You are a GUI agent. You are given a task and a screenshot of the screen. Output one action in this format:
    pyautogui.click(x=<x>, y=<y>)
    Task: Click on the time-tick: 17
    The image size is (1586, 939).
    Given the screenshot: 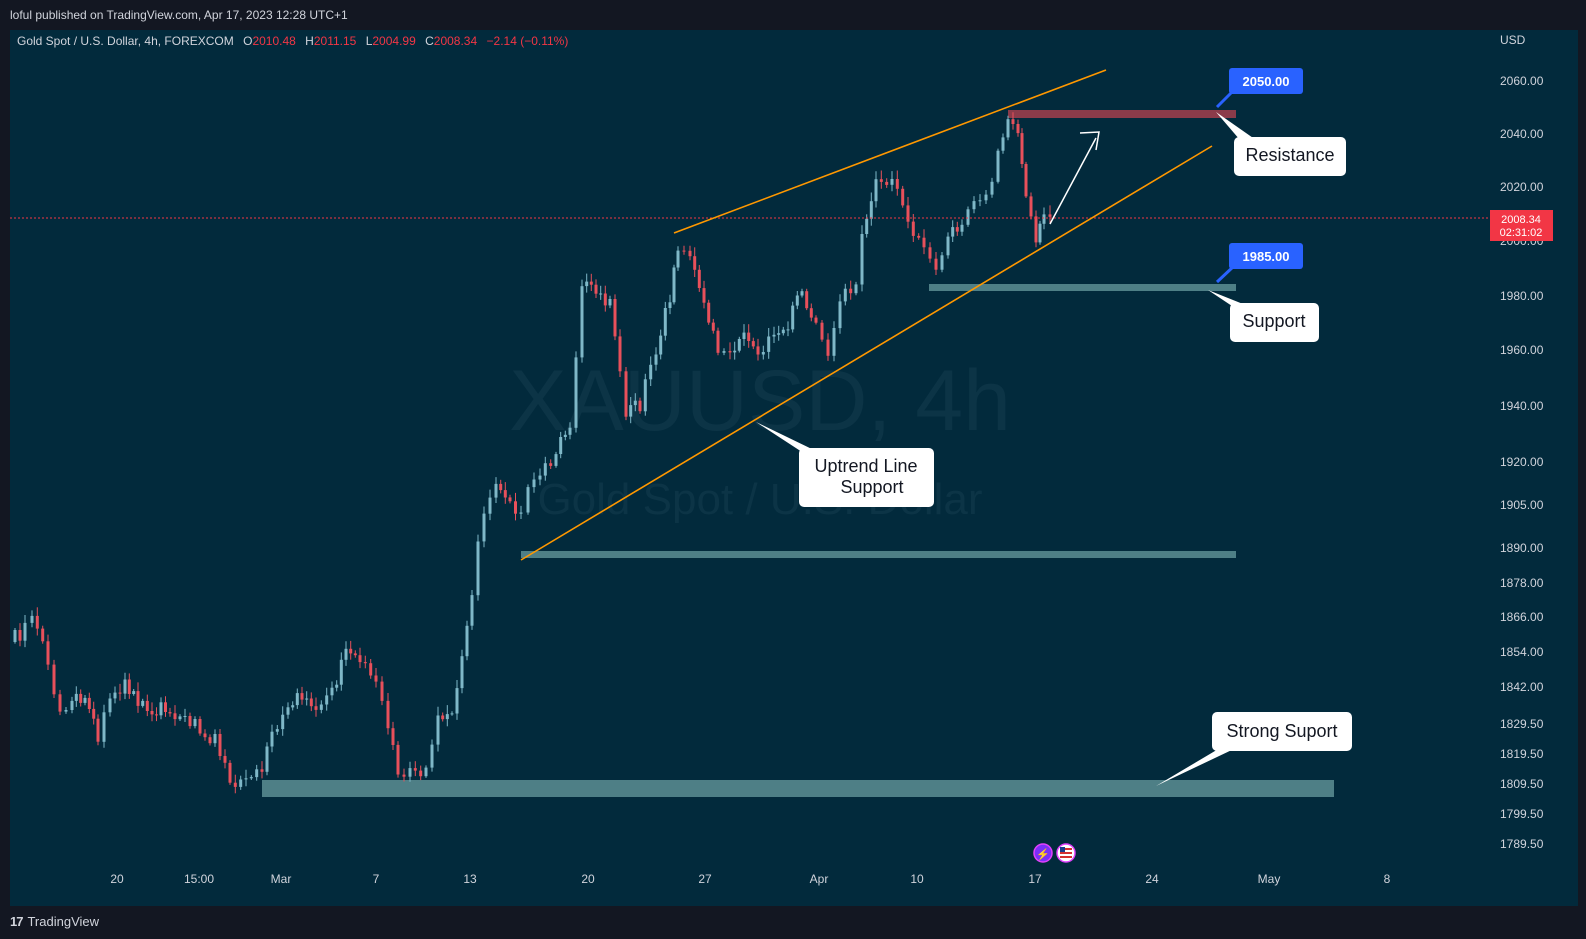 What is the action you would take?
    pyautogui.click(x=1035, y=879)
    